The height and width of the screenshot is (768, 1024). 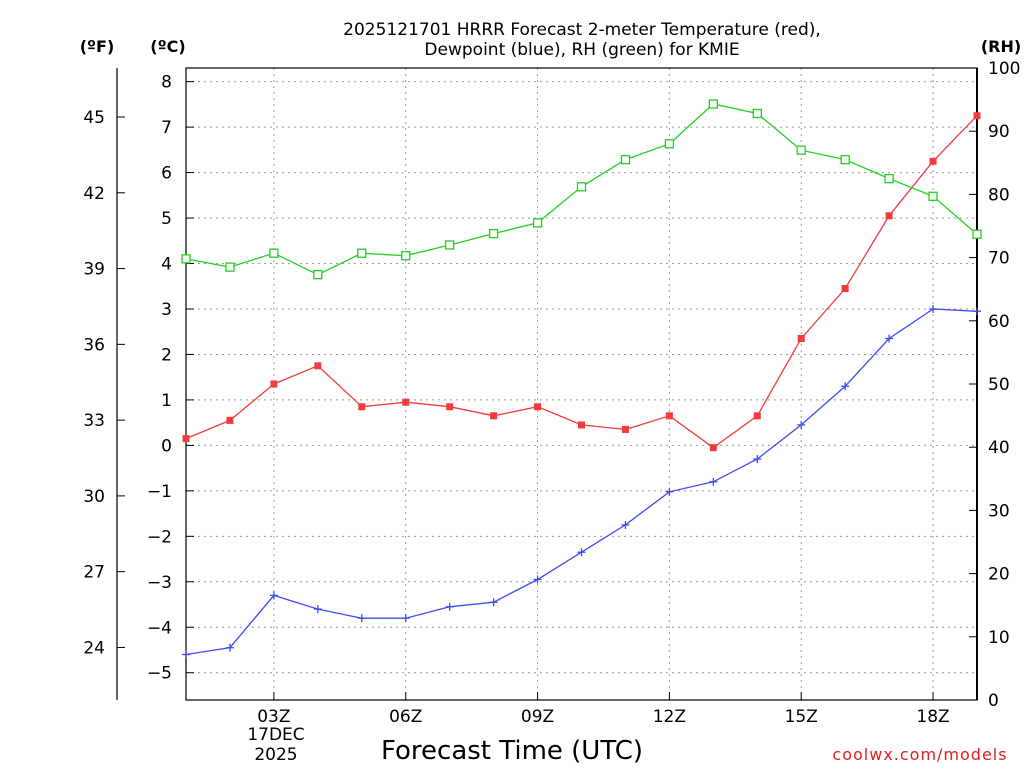 I want to click on celsius-tick-label: −3, so click(x=159, y=583).